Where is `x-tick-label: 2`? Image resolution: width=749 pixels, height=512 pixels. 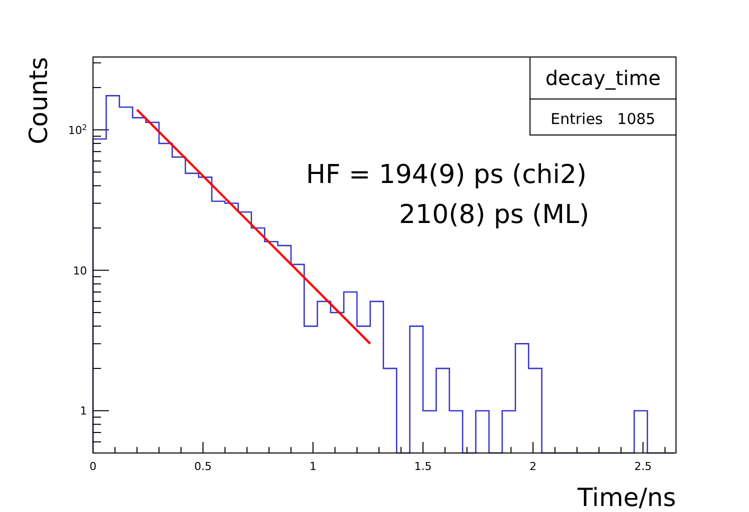 x-tick-label: 2 is located at coordinates (533, 466).